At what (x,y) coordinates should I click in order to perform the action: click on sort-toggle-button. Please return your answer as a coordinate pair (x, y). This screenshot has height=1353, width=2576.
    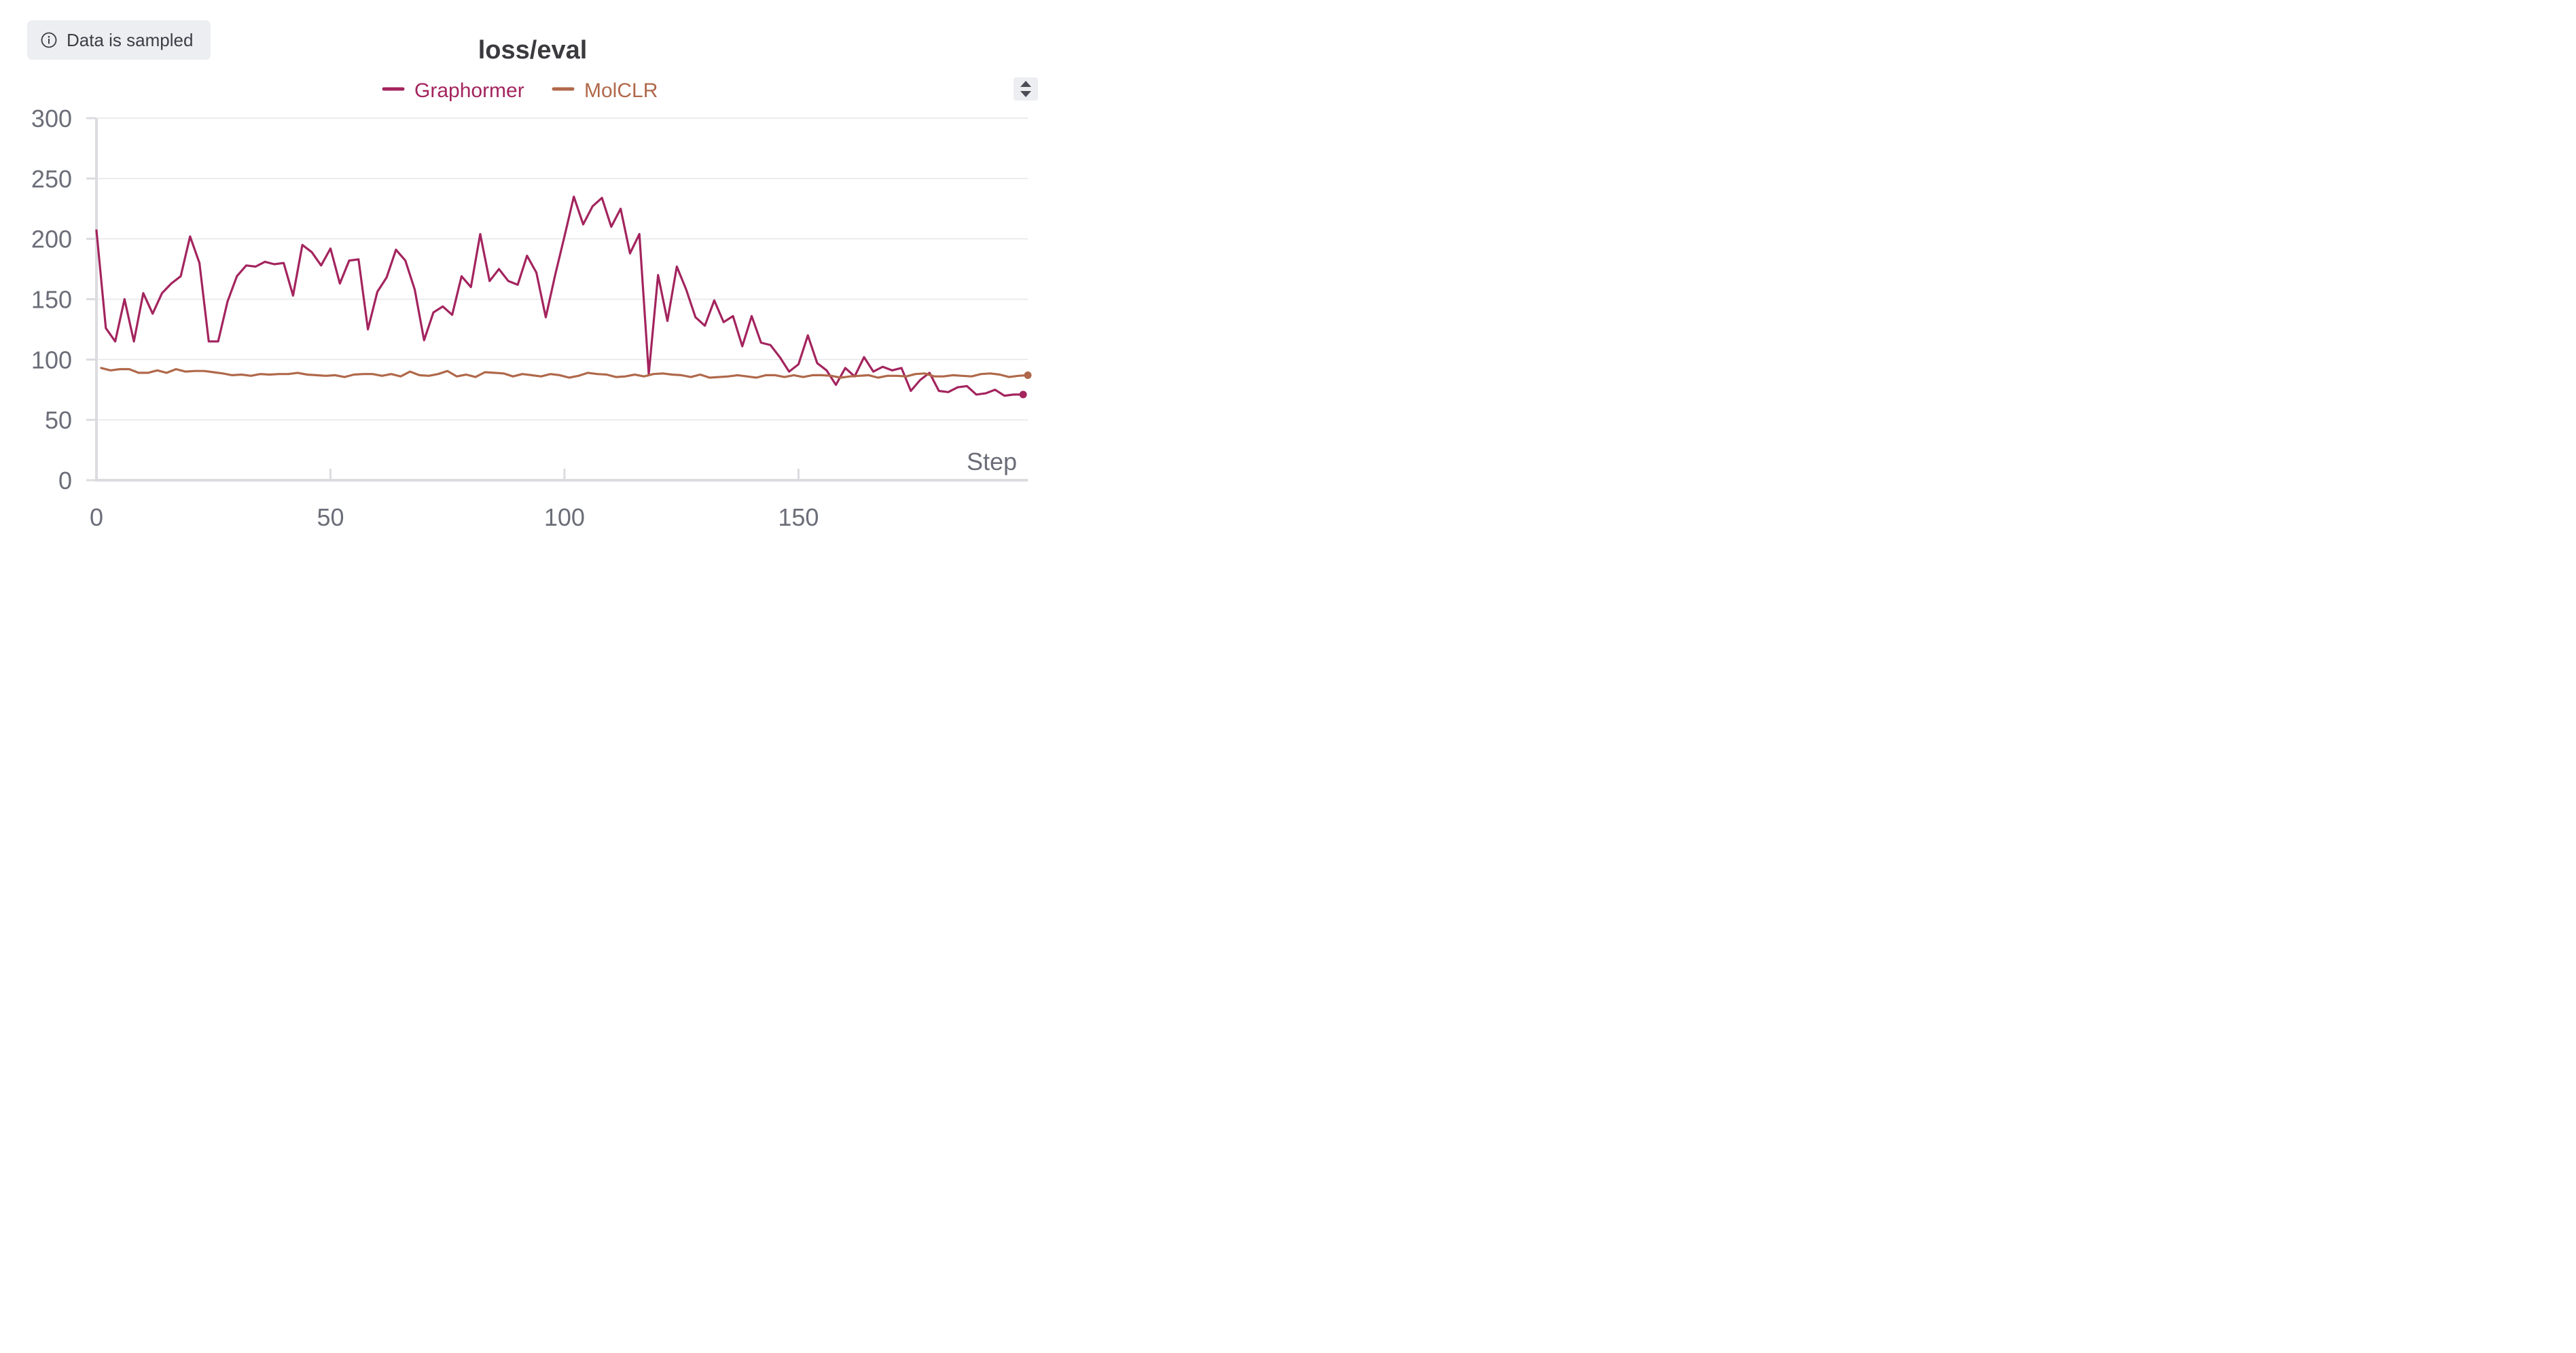
    Looking at the image, I should click on (1026, 89).